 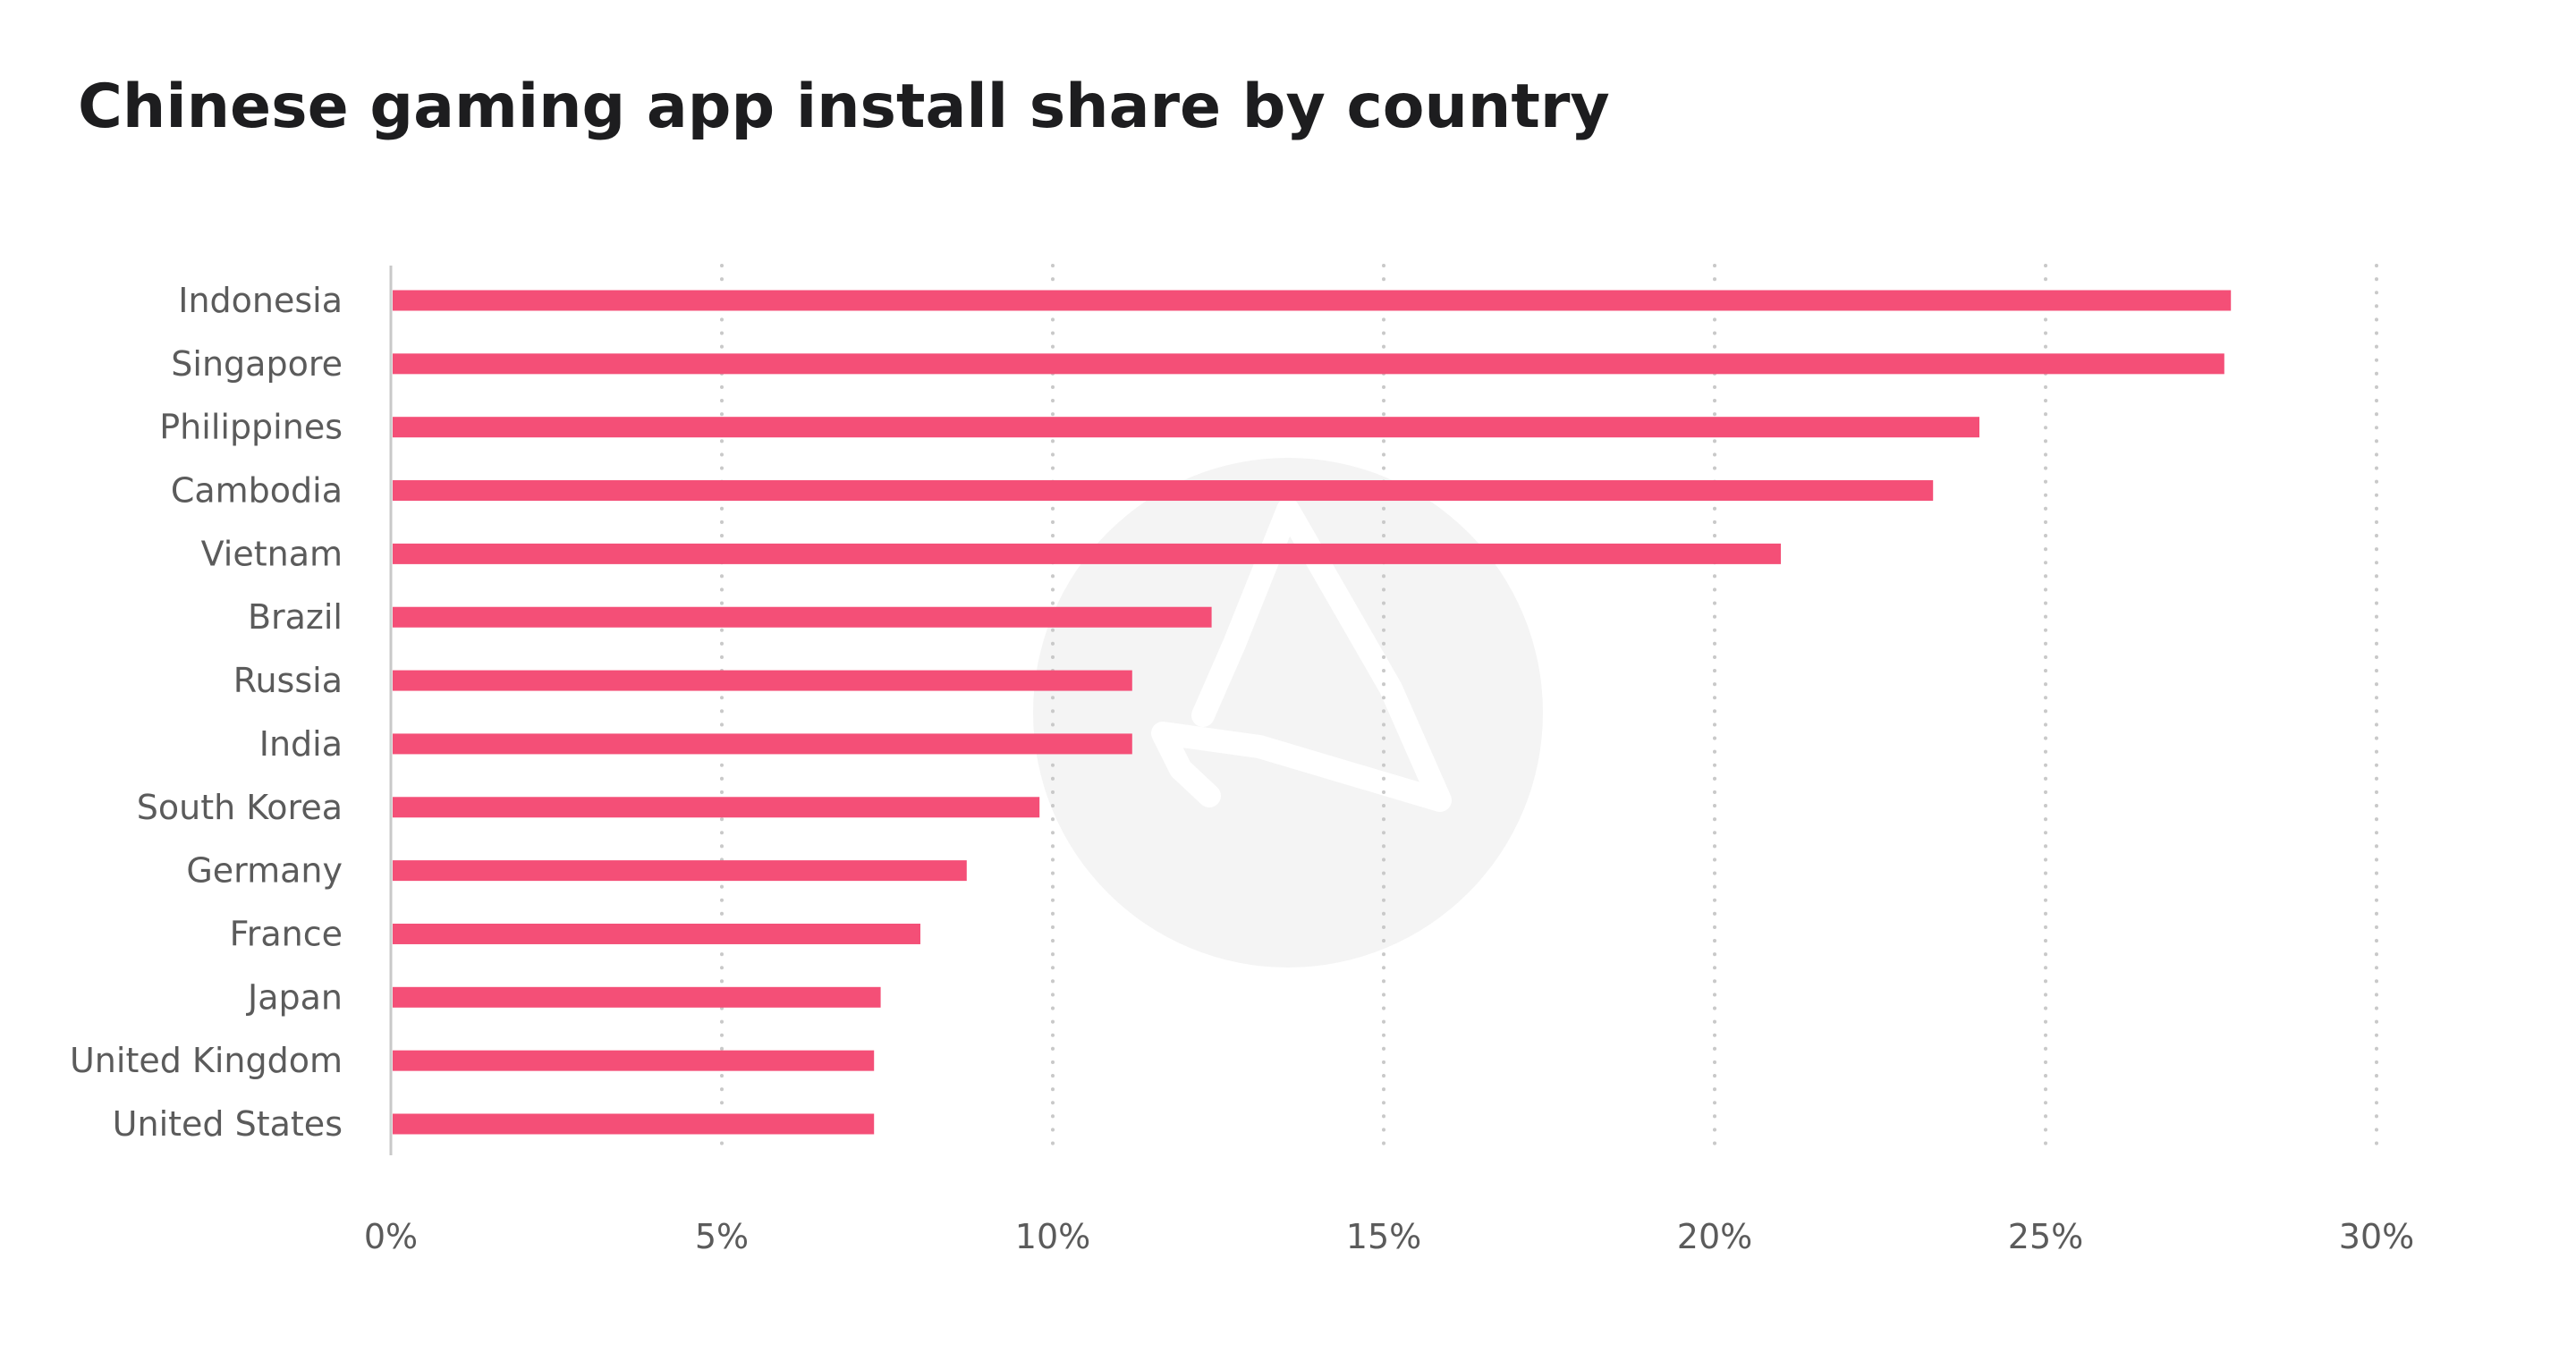 I want to click on bar-germany, so click(x=680, y=871).